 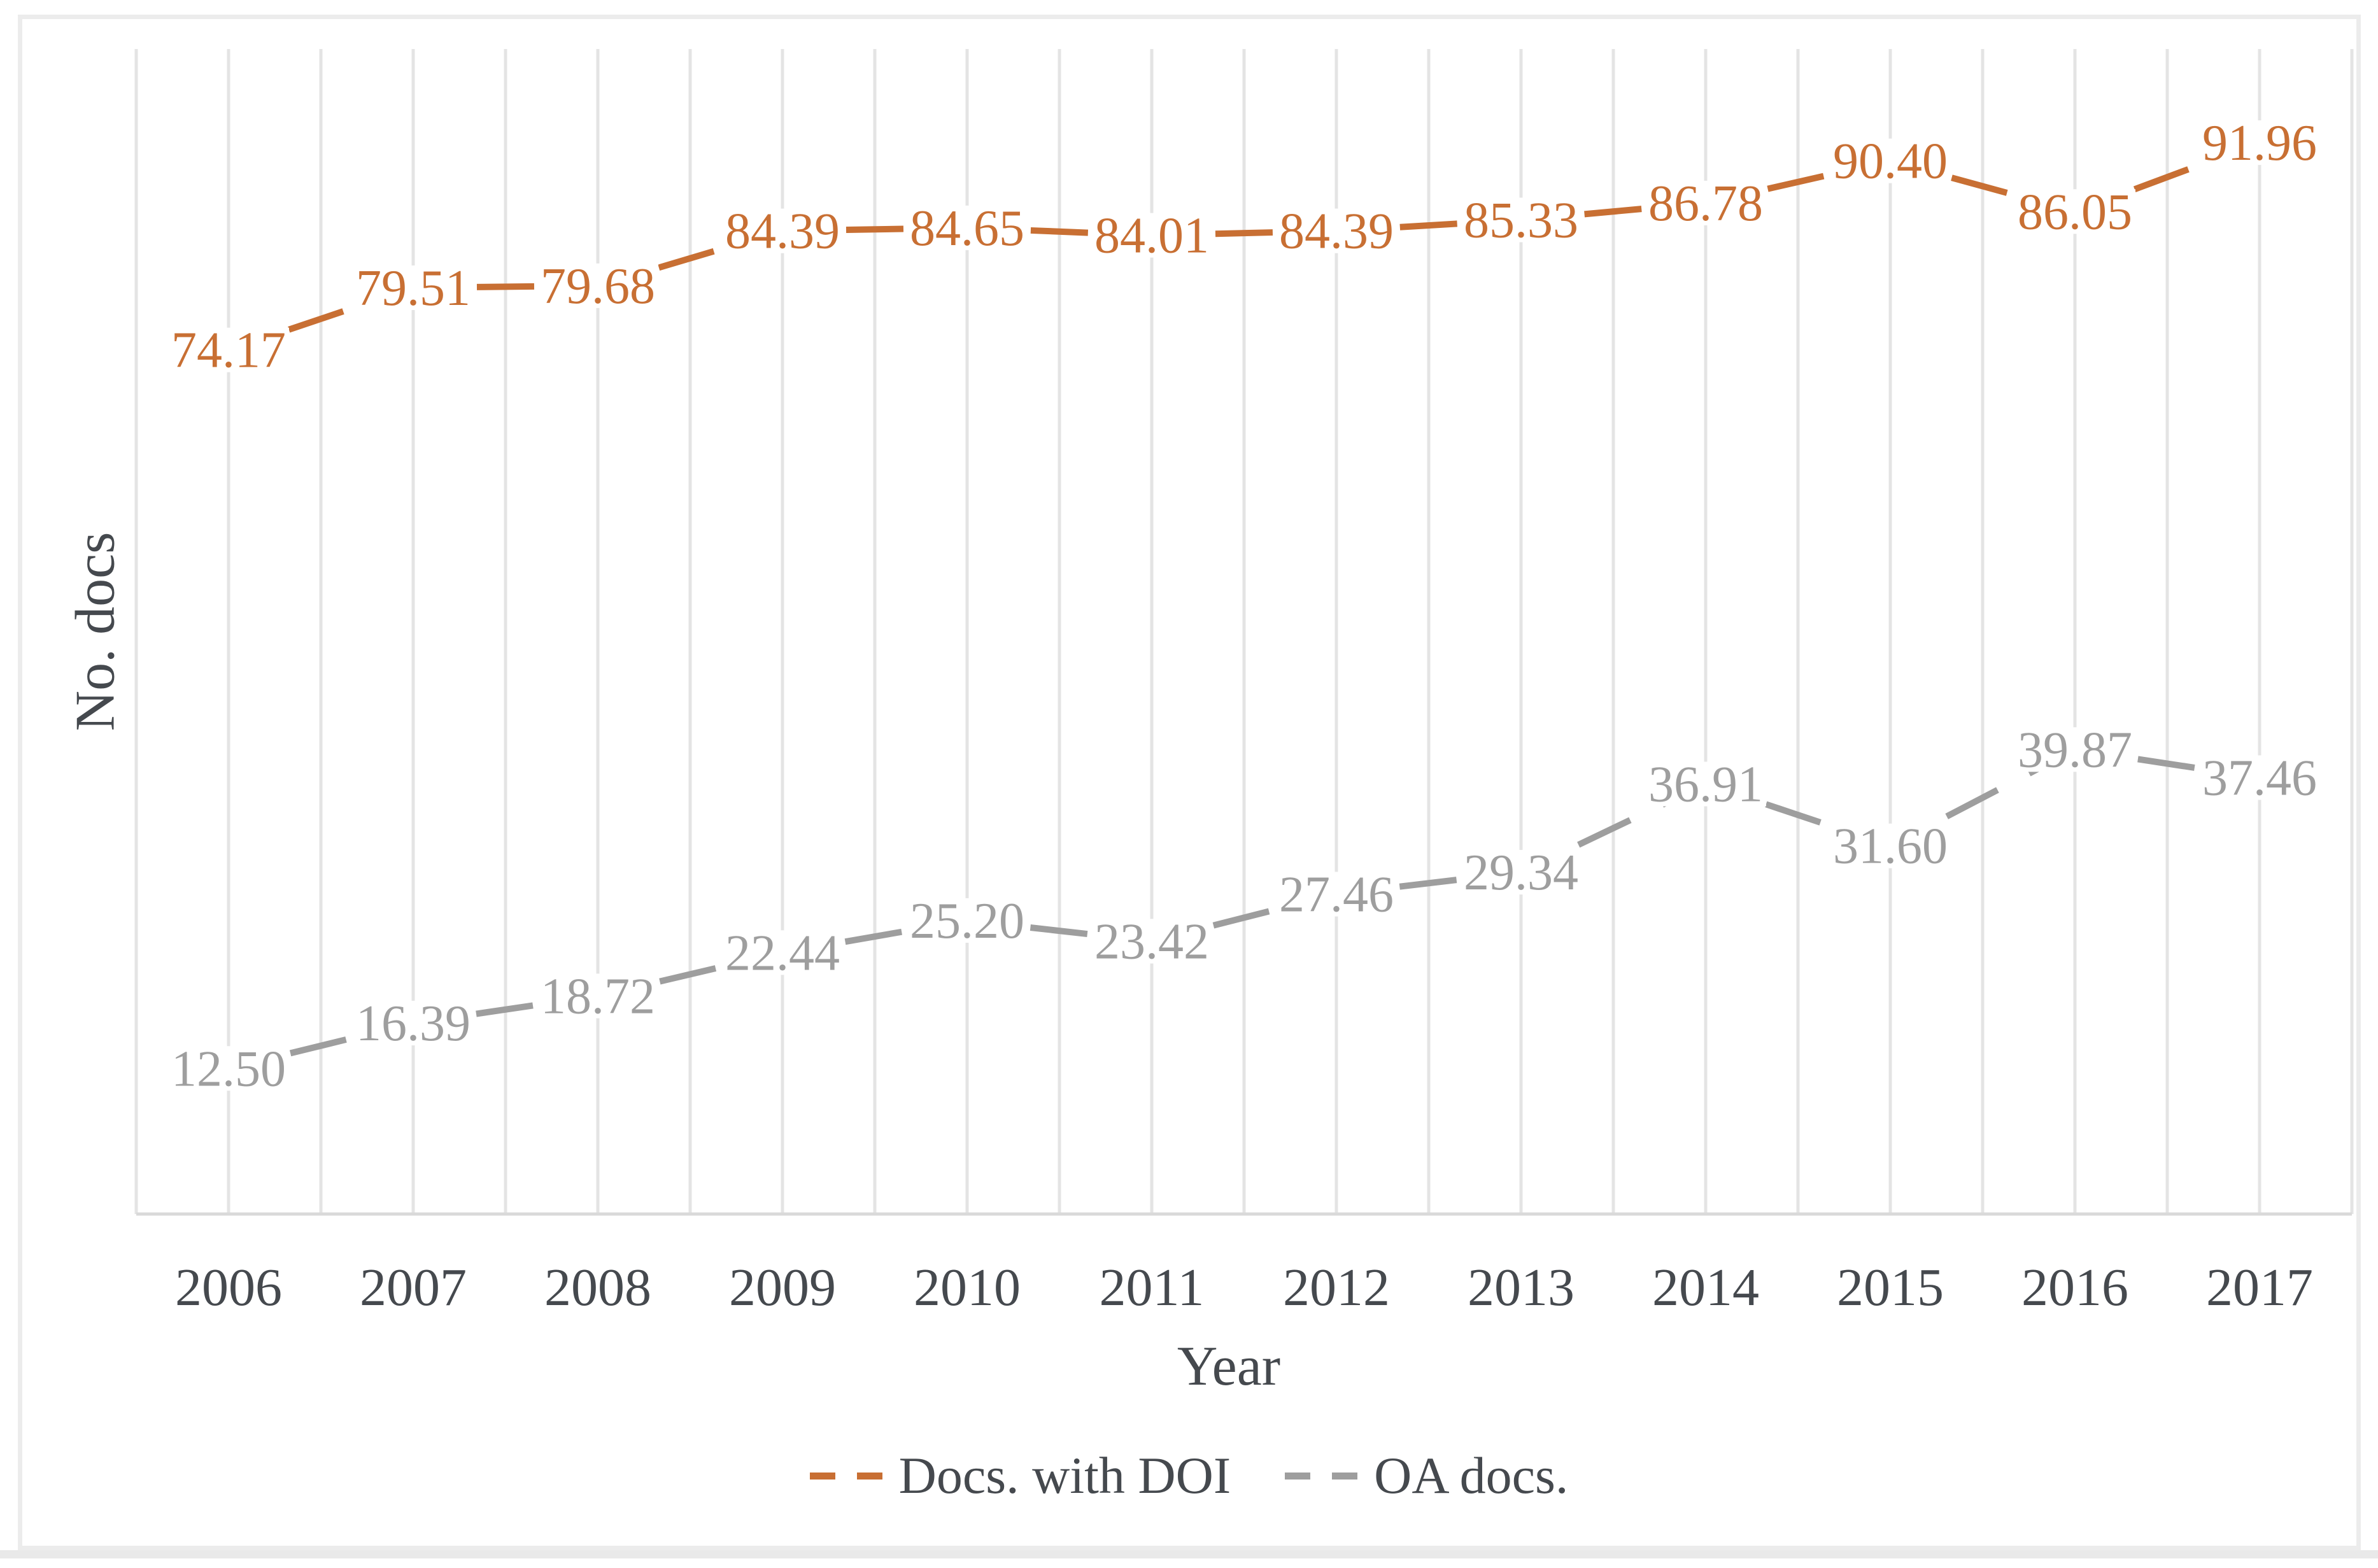 I want to click on data-label: 25.20, so click(x=967, y=921).